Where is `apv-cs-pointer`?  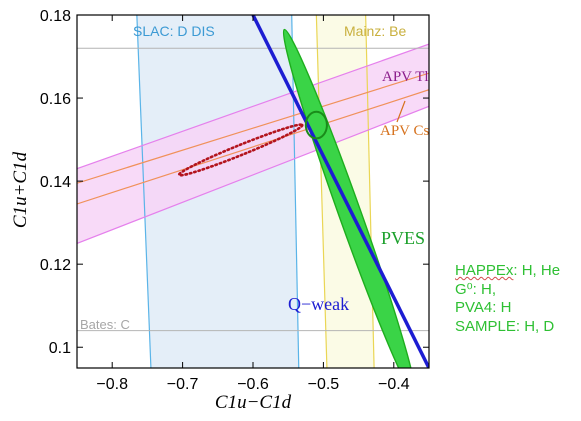
apv-cs-pointer is located at coordinates (401, 111).